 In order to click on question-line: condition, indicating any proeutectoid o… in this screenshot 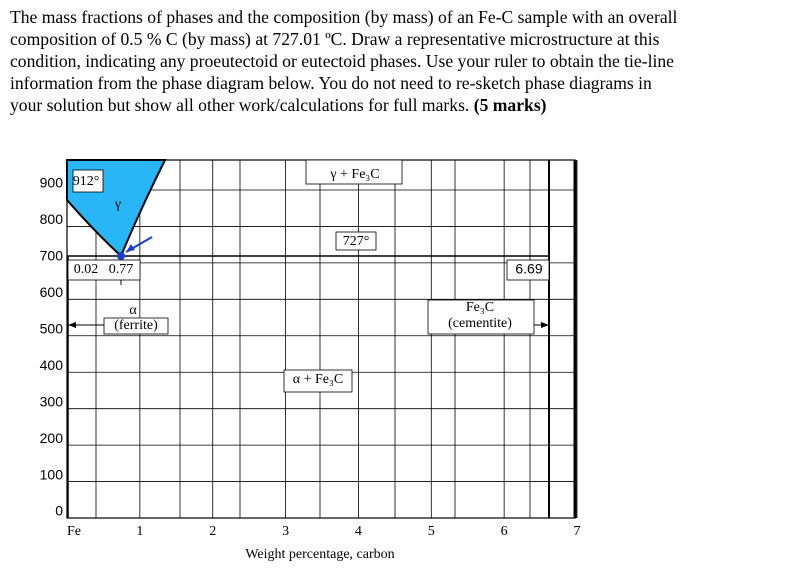, I will do `click(342, 61)`.